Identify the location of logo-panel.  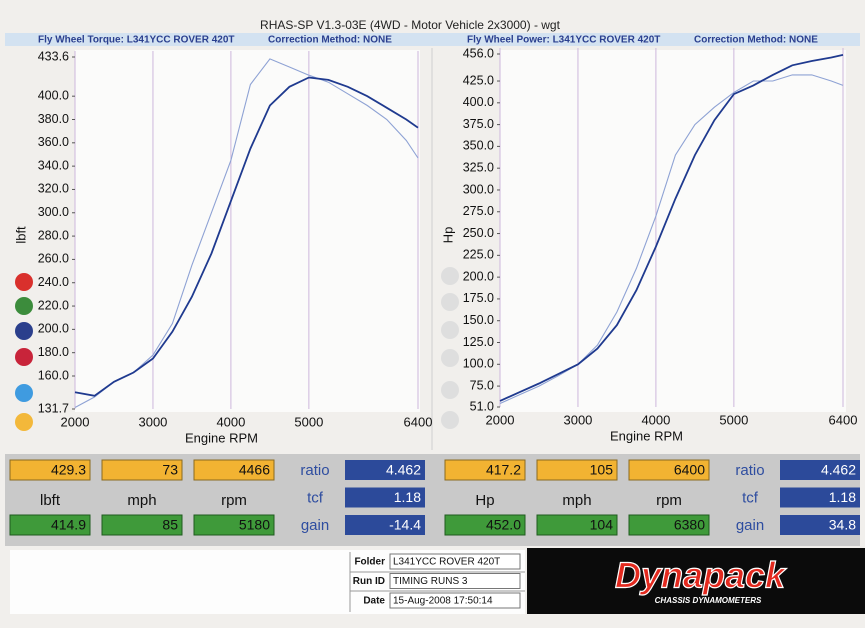
(696, 581).